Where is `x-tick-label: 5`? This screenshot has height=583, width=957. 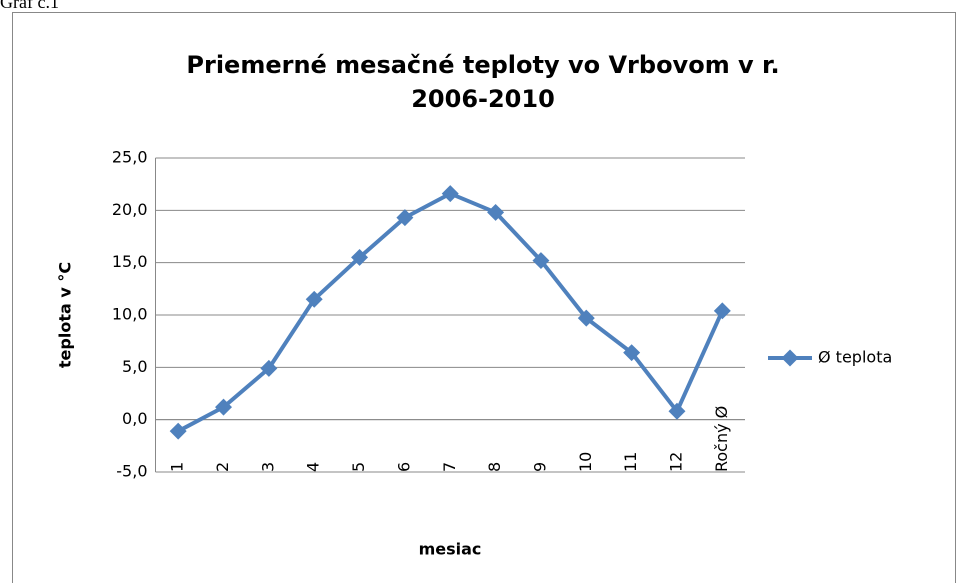
x-tick-label: 5 is located at coordinates (358, 467).